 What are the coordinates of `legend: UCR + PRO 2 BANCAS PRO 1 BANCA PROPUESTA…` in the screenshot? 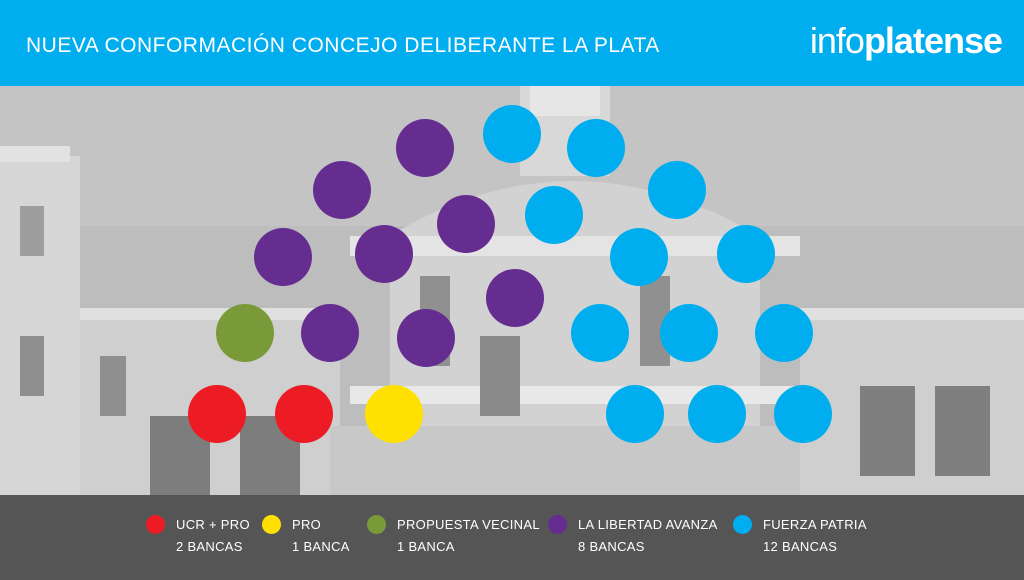 It's located at (512, 537).